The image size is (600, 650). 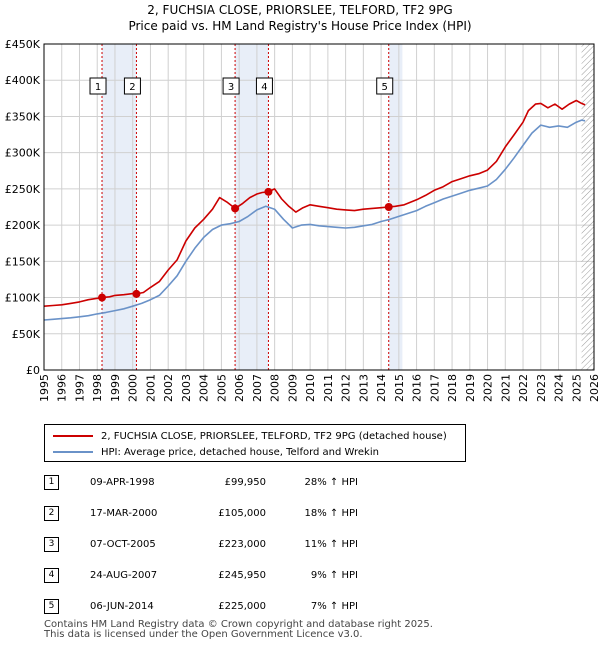 What do you see at coordinates (505, 388) in the screenshot?
I see `x-tick-label: 2021` at bounding box center [505, 388].